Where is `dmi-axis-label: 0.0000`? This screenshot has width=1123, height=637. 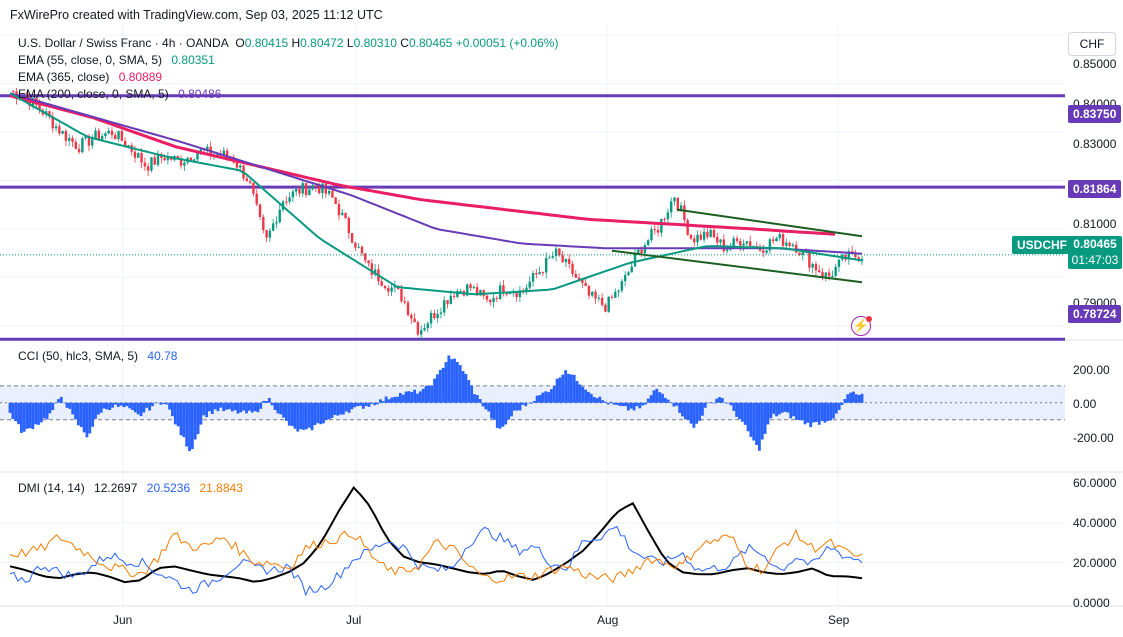 dmi-axis-label: 0.0000 is located at coordinates (1091, 603).